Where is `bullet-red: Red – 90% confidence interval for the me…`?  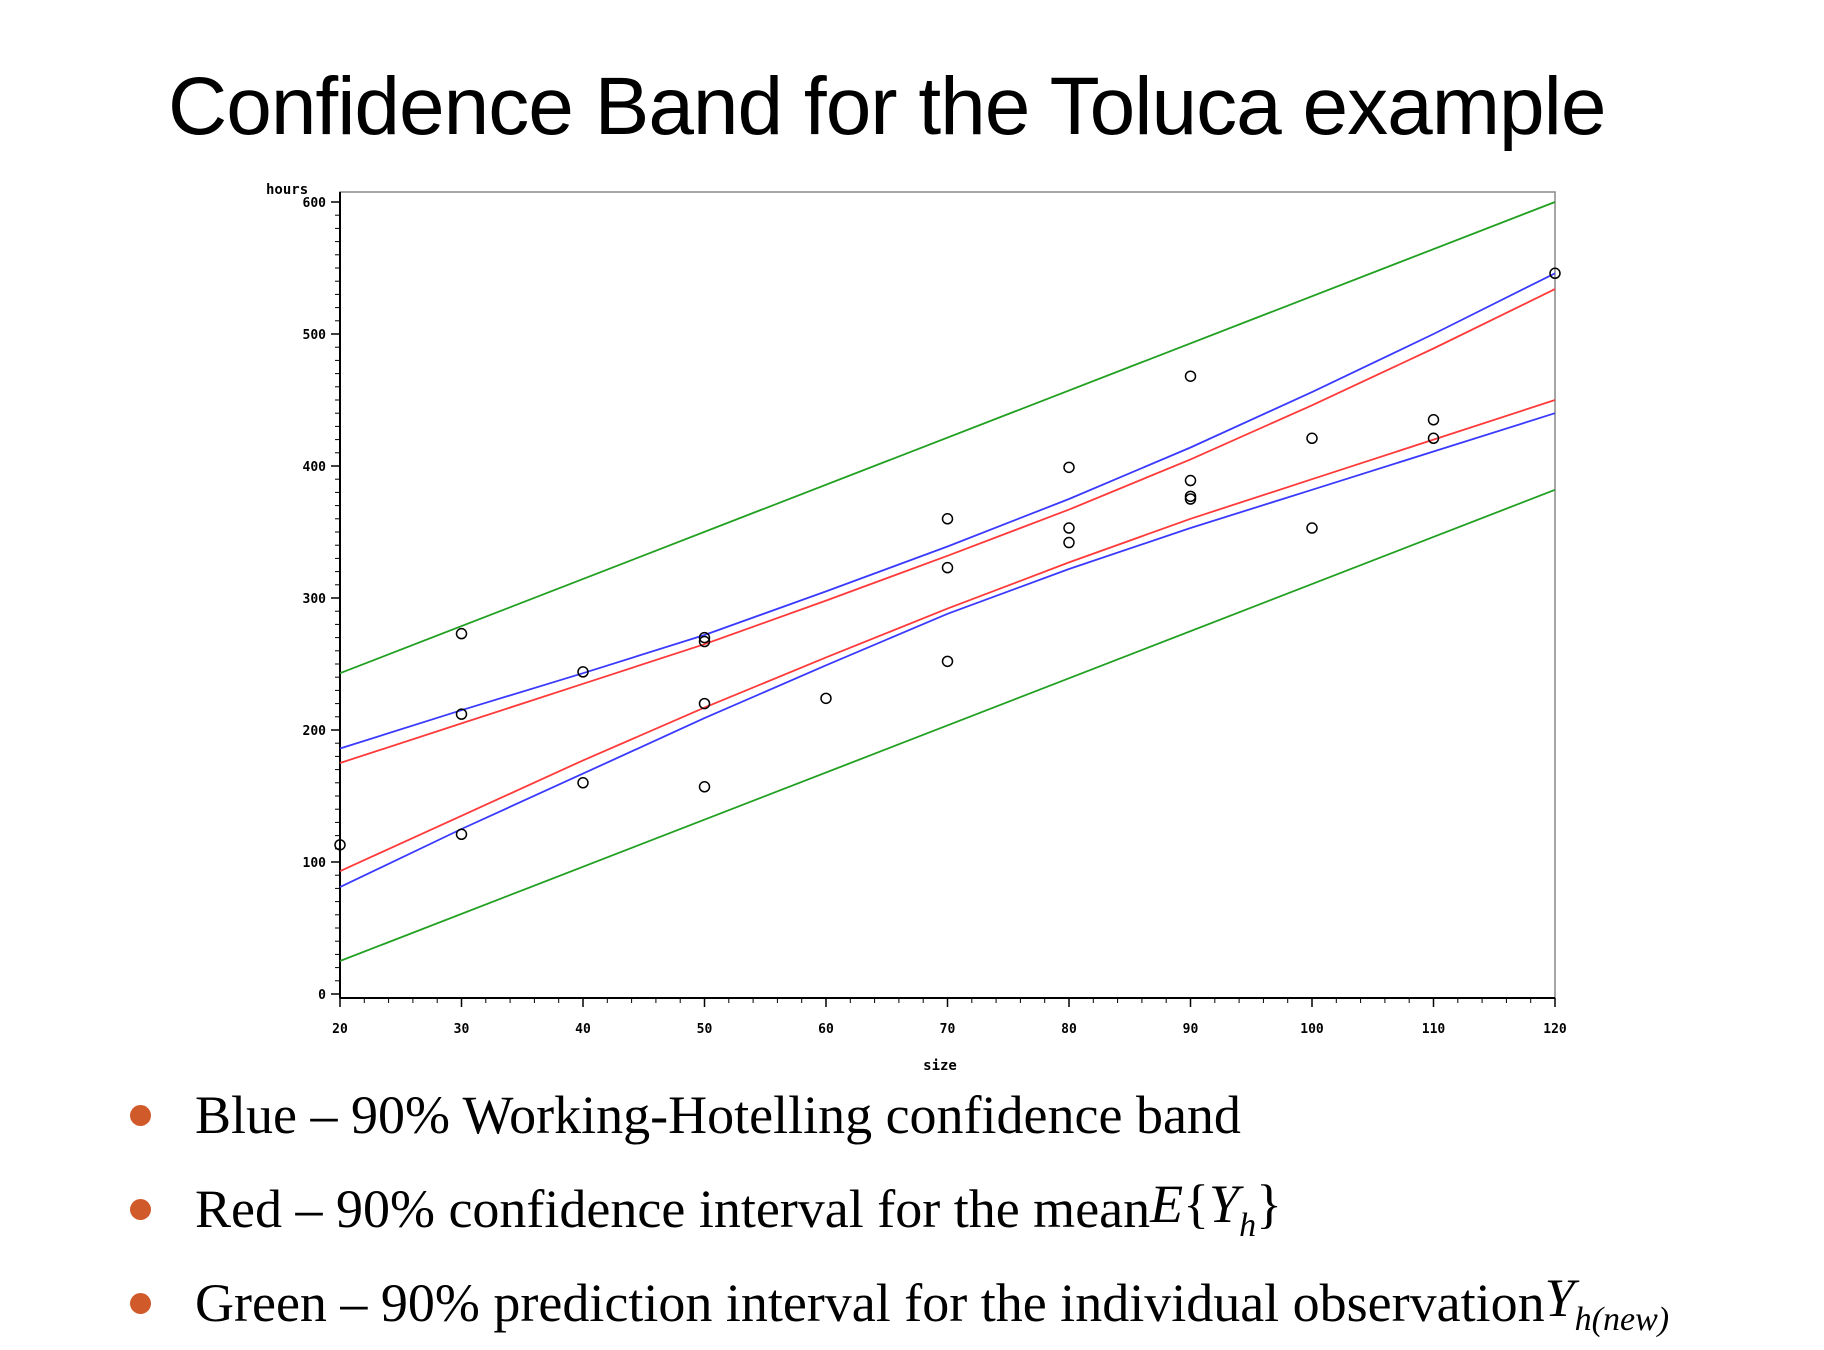 bullet-red: Red – 90% confidence interval for the me… is located at coordinates (970, 1209).